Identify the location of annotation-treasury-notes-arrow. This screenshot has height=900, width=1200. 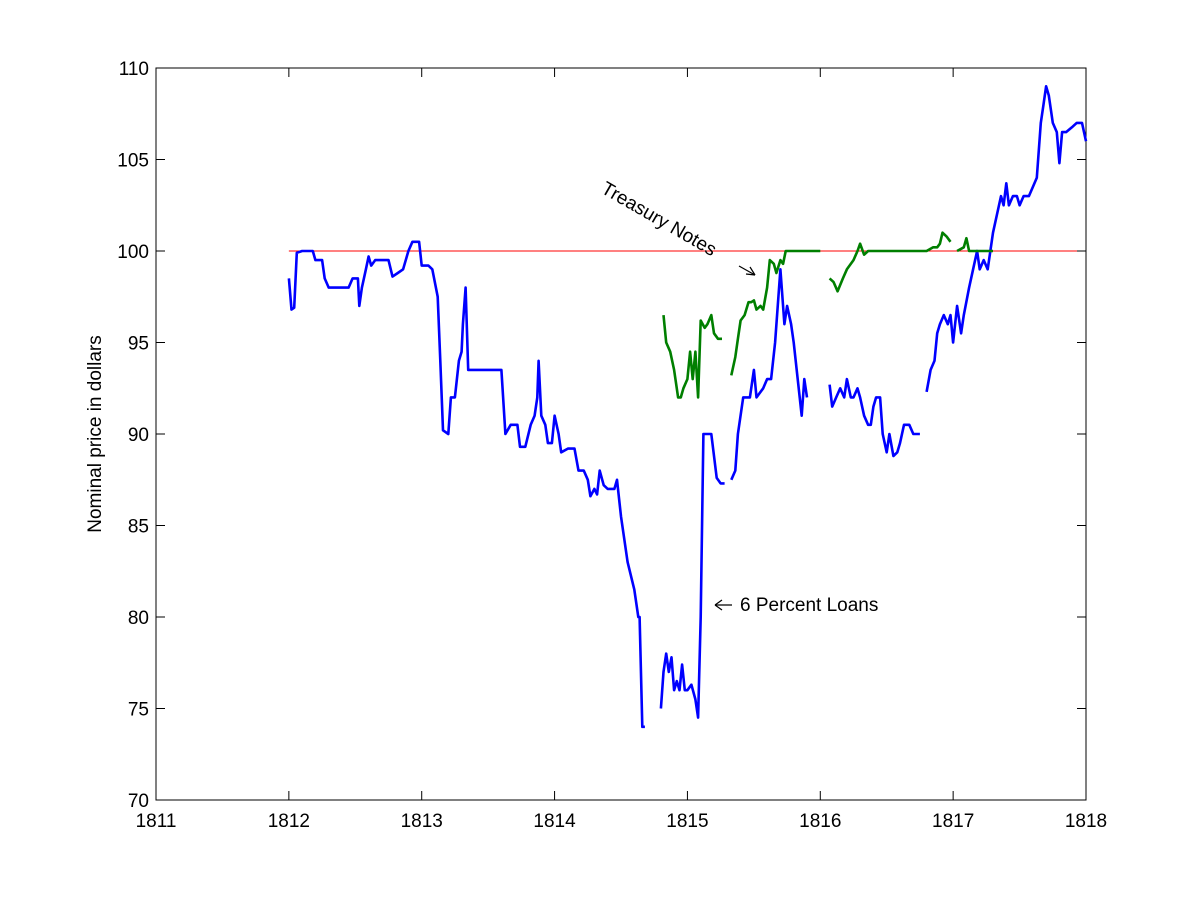
(747, 270).